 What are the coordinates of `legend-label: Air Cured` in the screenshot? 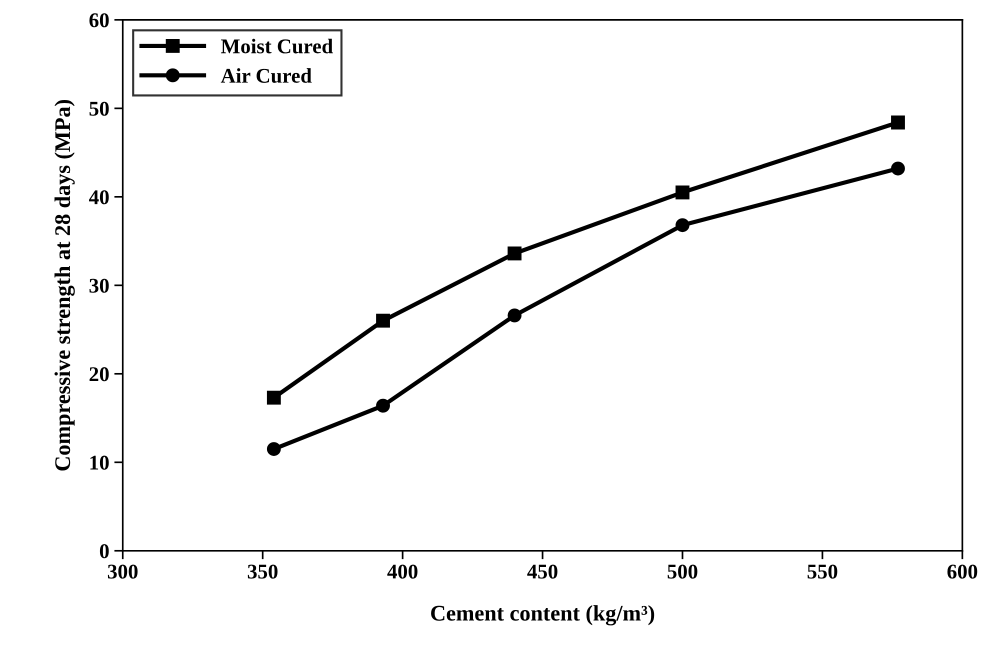 It's located at (266, 75).